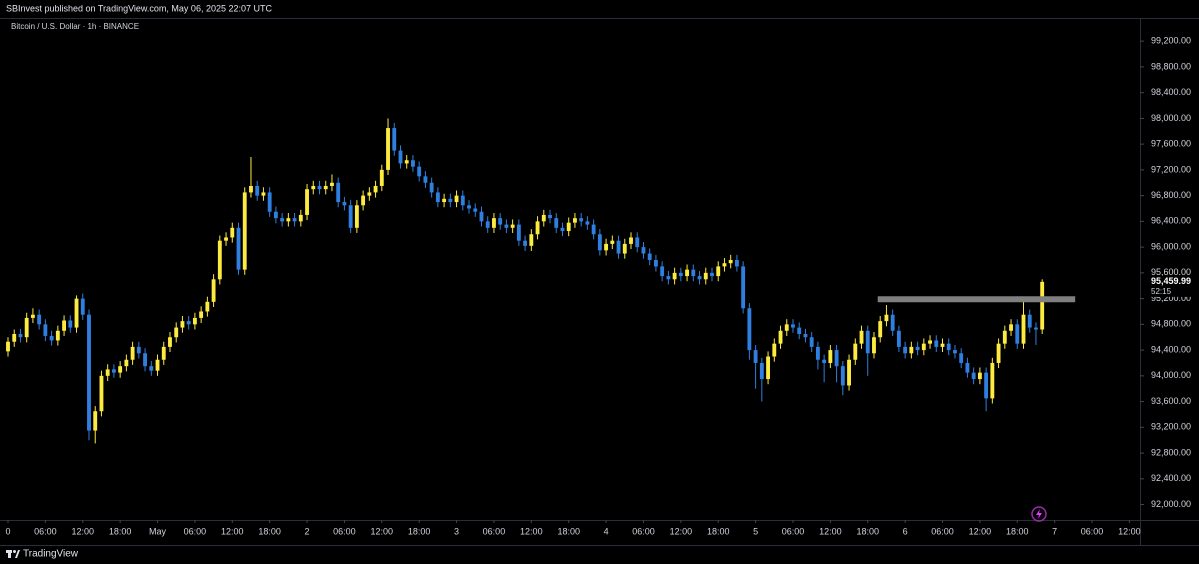 The width and height of the screenshot is (1199, 564). Describe the element at coordinates (1171, 281) in the screenshot. I see `last-price-label: 95,459.99` at that location.